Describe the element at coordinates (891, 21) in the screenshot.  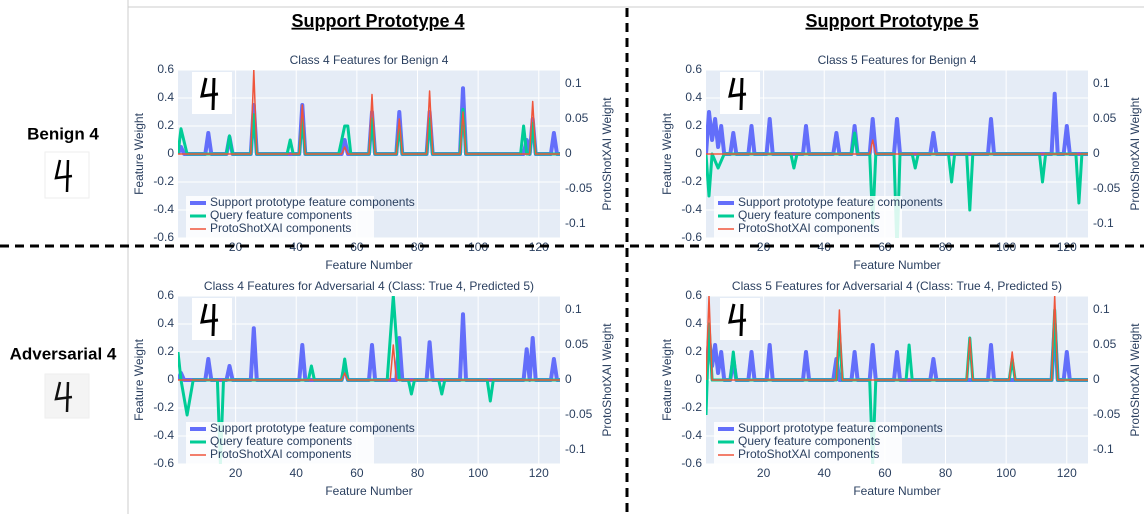
I see `column-header: Support Prototype 5` at that location.